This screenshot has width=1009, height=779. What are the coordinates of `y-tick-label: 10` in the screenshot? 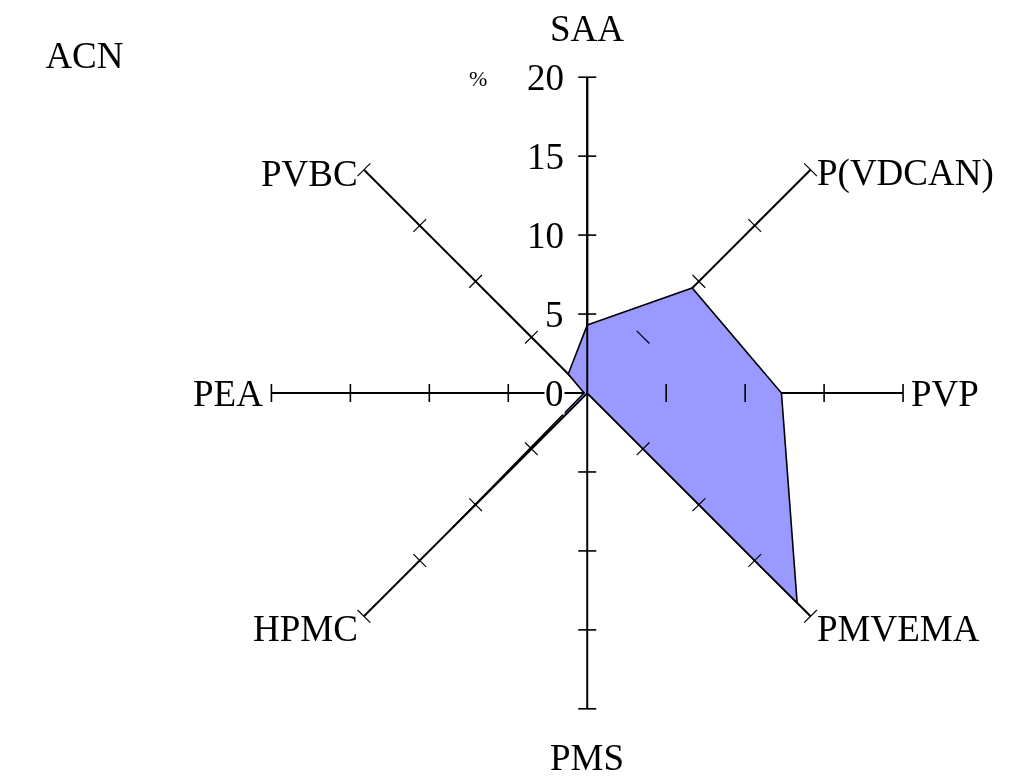 It's located at (545, 235).